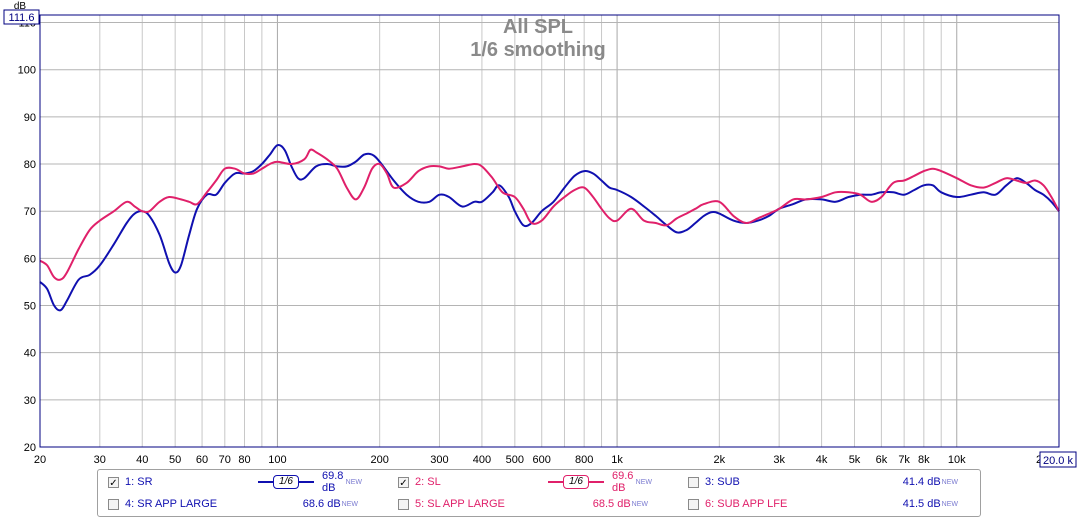 The image size is (1078, 518). What do you see at coordinates (244, 460) in the screenshot?
I see `x-tick-label: 80` at bounding box center [244, 460].